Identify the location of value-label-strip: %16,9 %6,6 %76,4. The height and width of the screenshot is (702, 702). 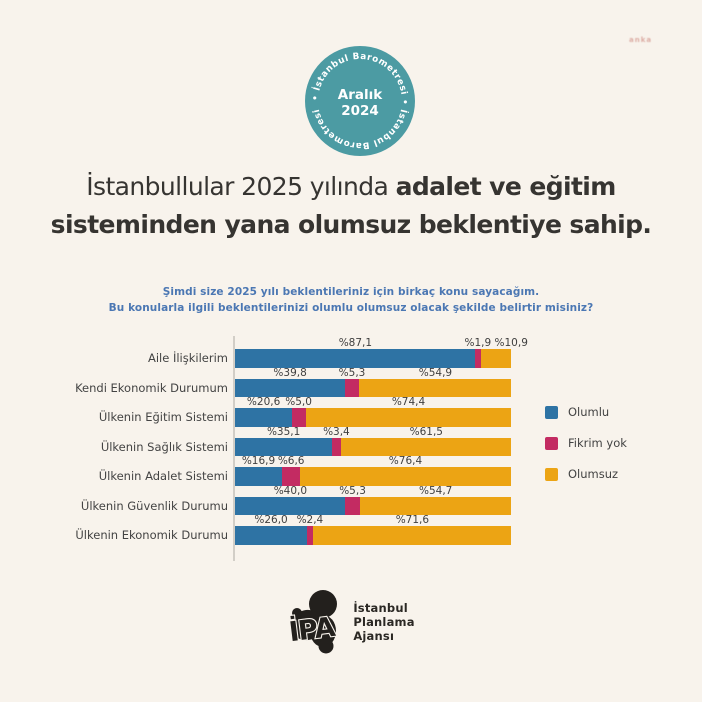
(373, 461).